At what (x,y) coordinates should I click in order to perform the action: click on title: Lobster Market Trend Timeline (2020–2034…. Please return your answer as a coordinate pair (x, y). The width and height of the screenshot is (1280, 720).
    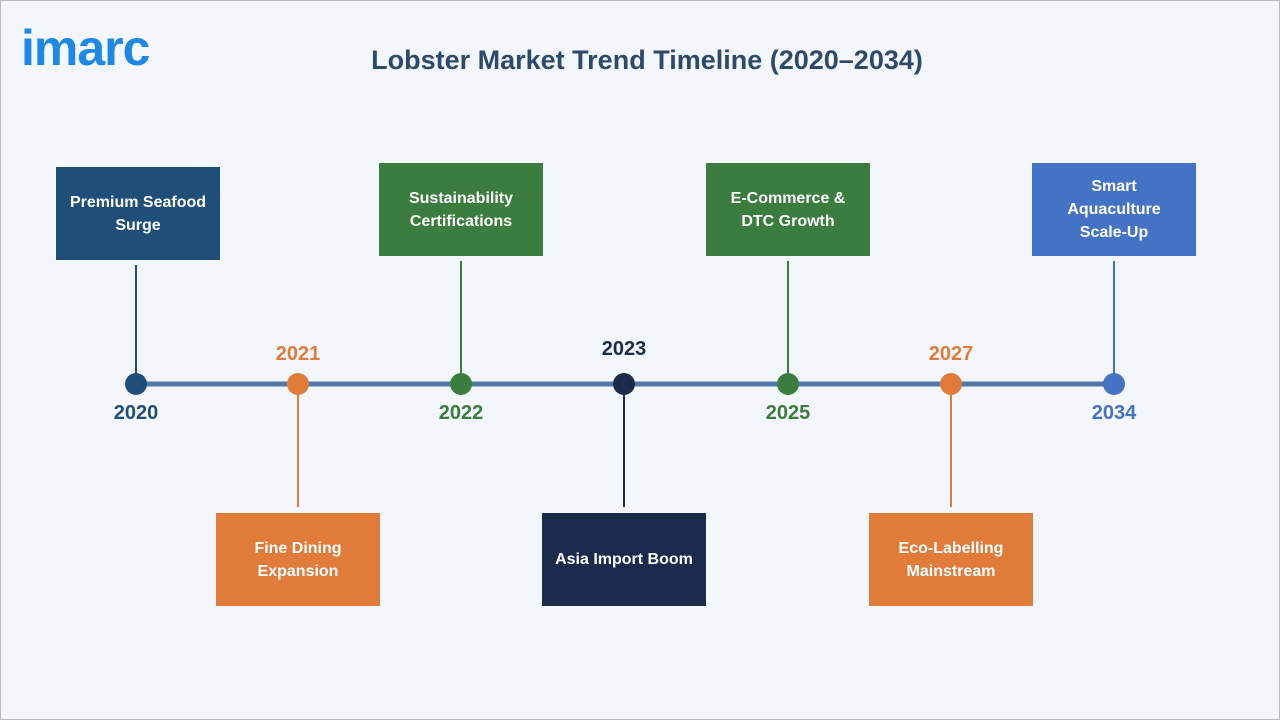
    Looking at the image, I should click on (647, 60).